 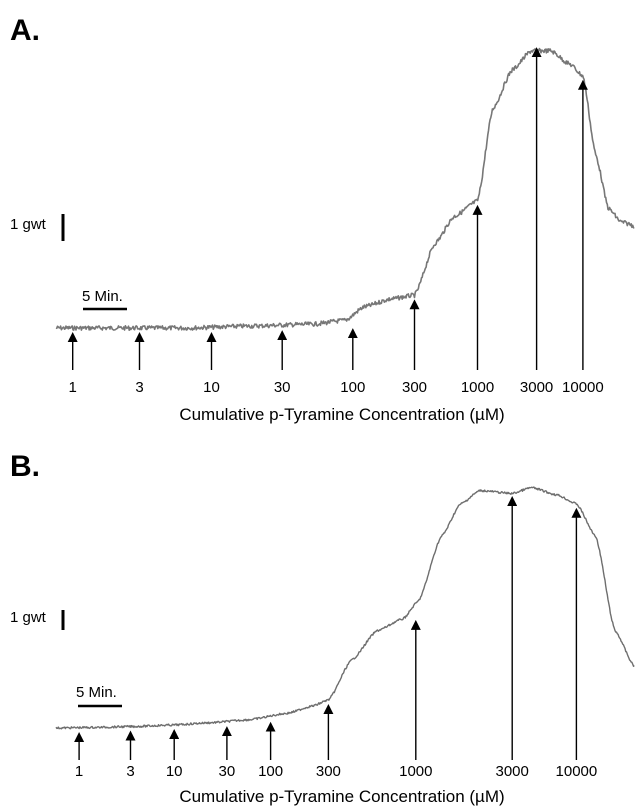 I want to click on panel-a-concentration-label: 30, so click(x=282, y=387).